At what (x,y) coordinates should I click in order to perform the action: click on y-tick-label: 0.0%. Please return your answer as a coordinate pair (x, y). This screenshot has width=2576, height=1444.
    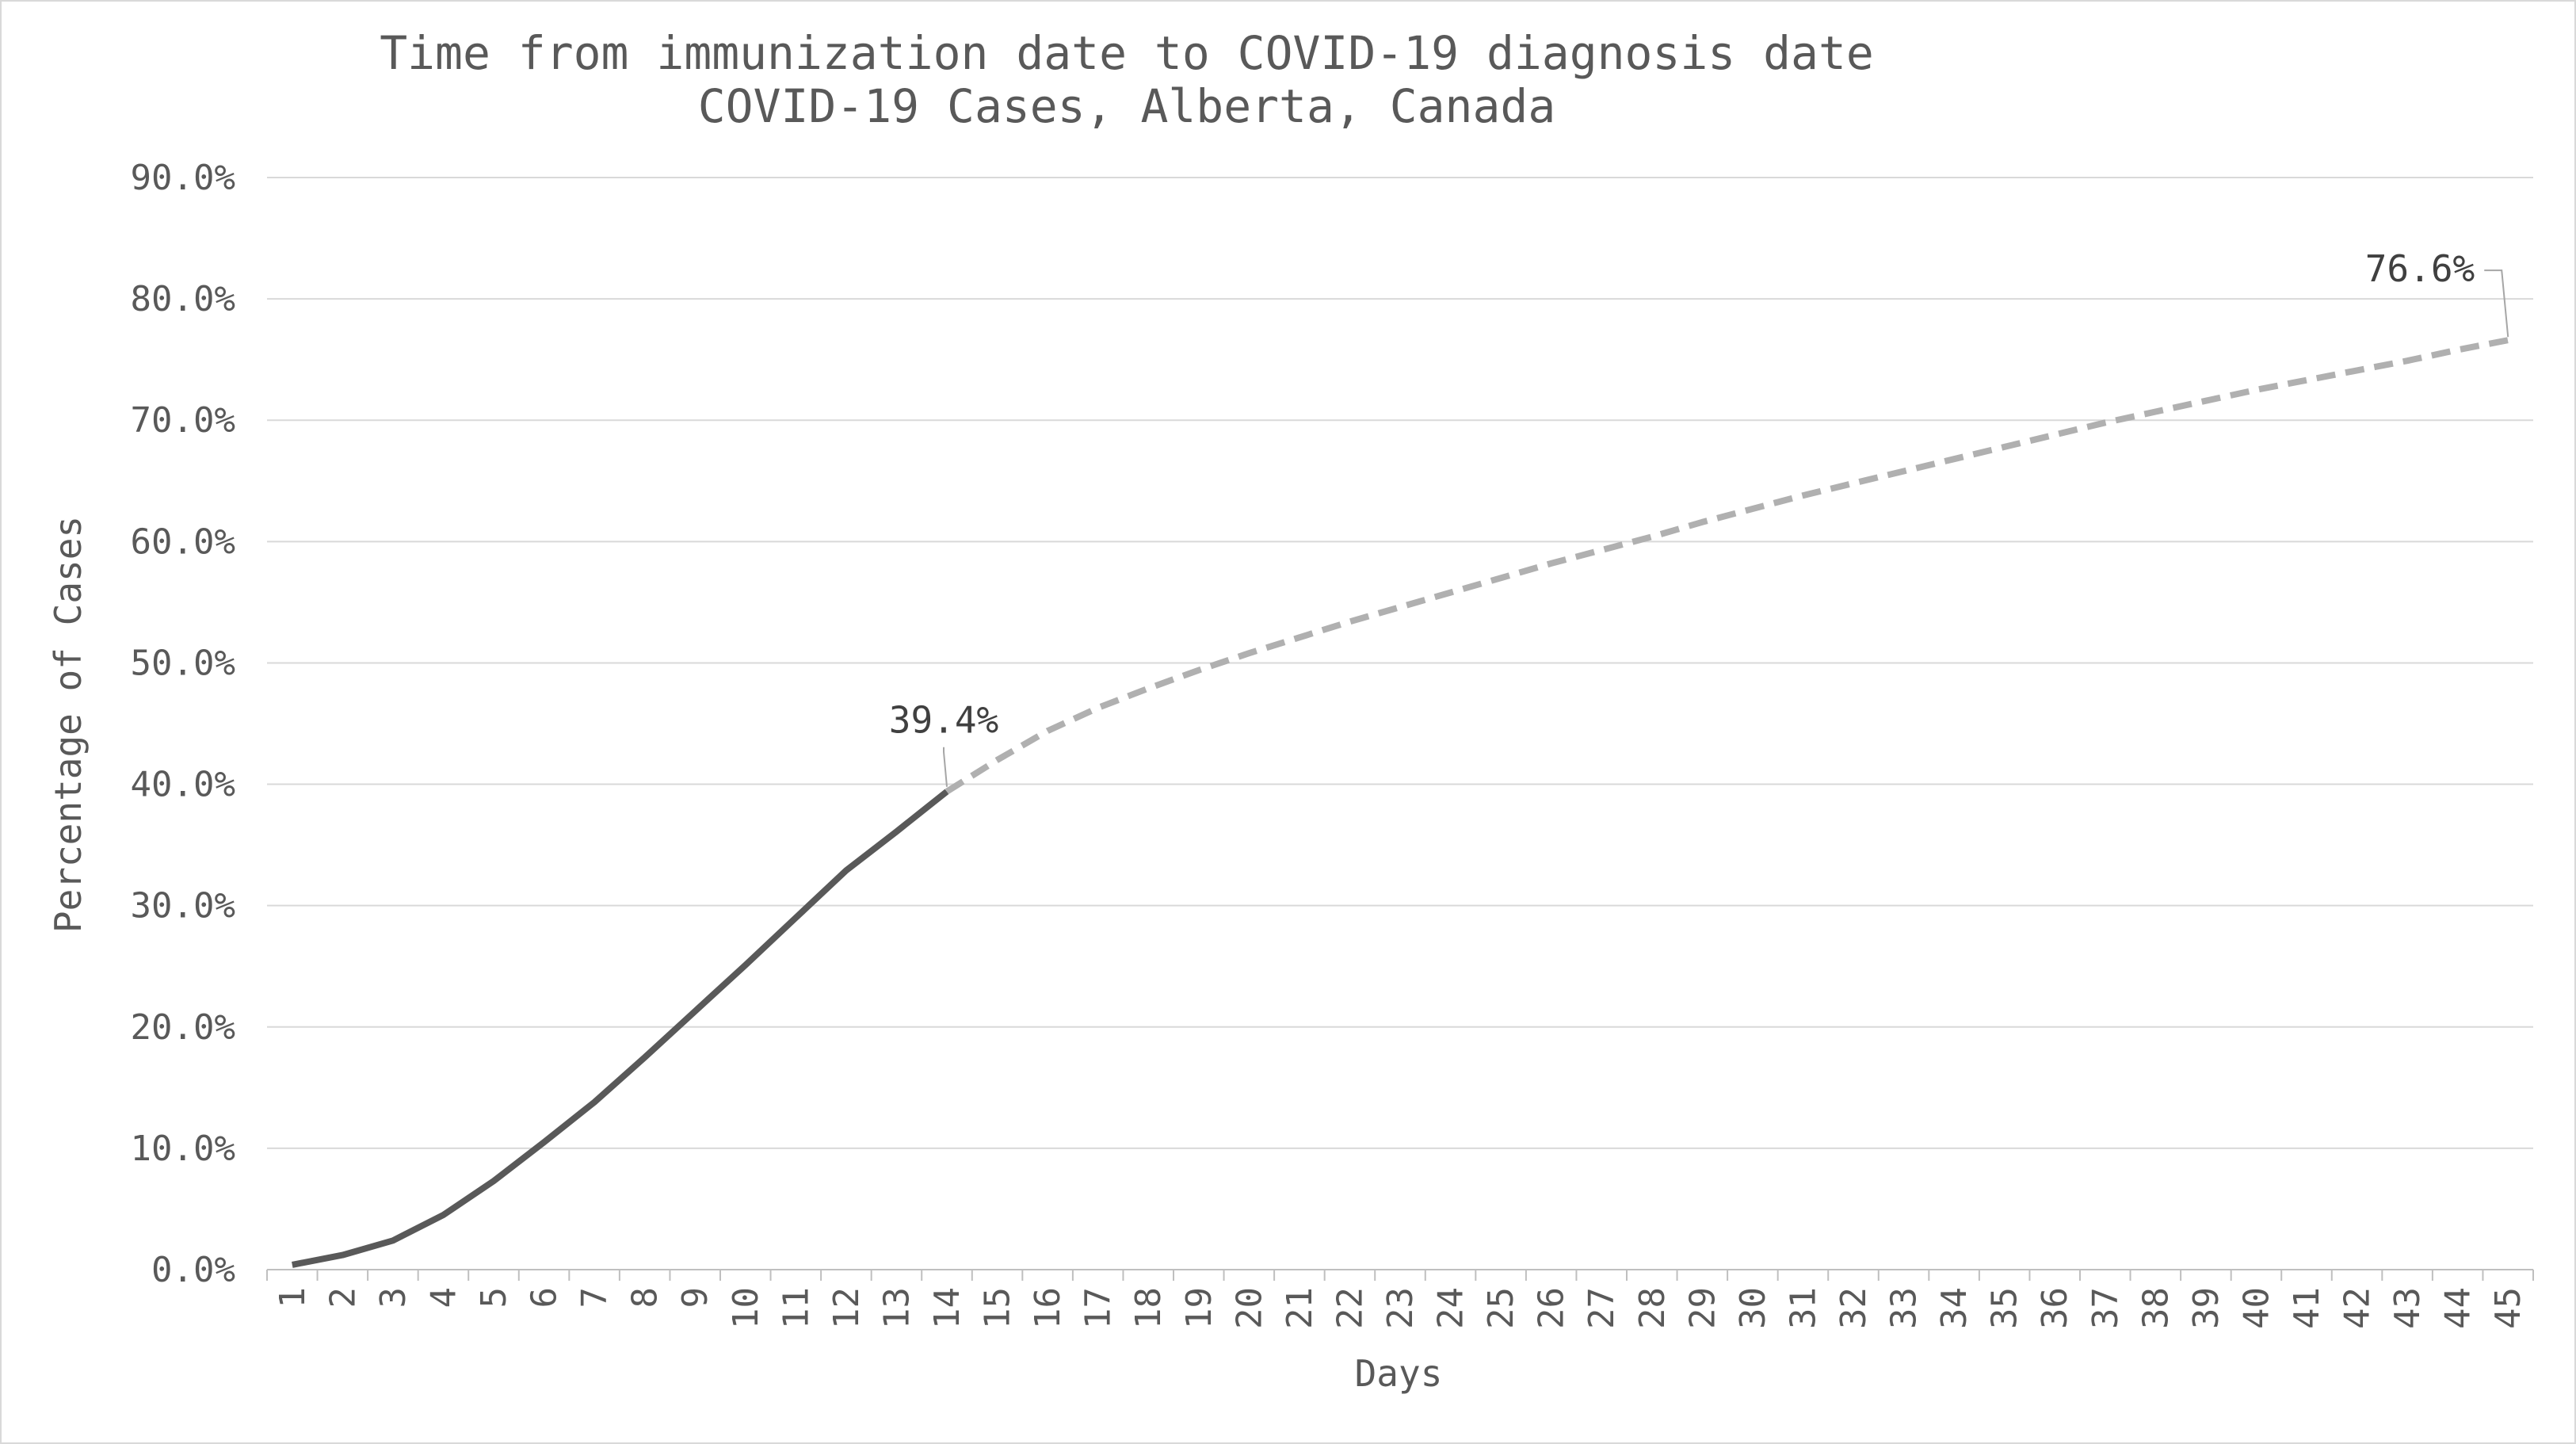
    Looking at the image, I should click on (193, 1270).